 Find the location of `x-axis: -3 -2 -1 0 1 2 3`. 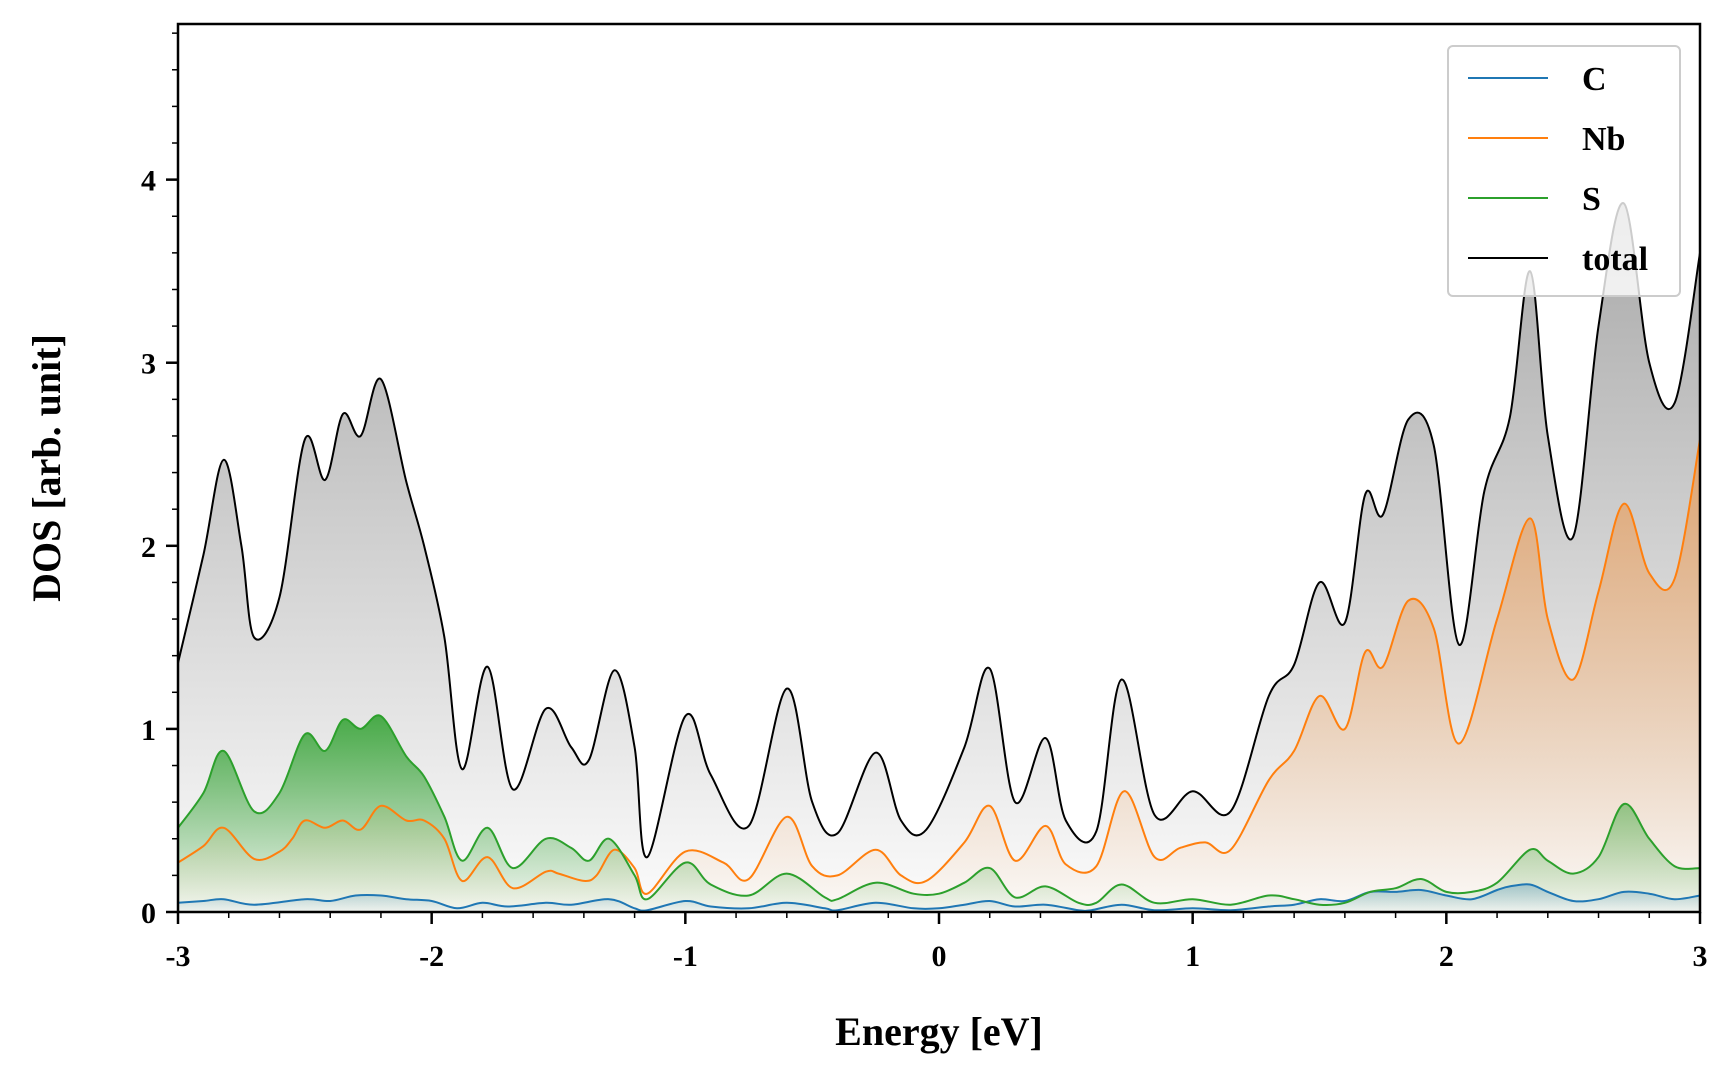

x-axis: -3 -2 -1 0 1 2 3 is located at coordinates (937, 942).